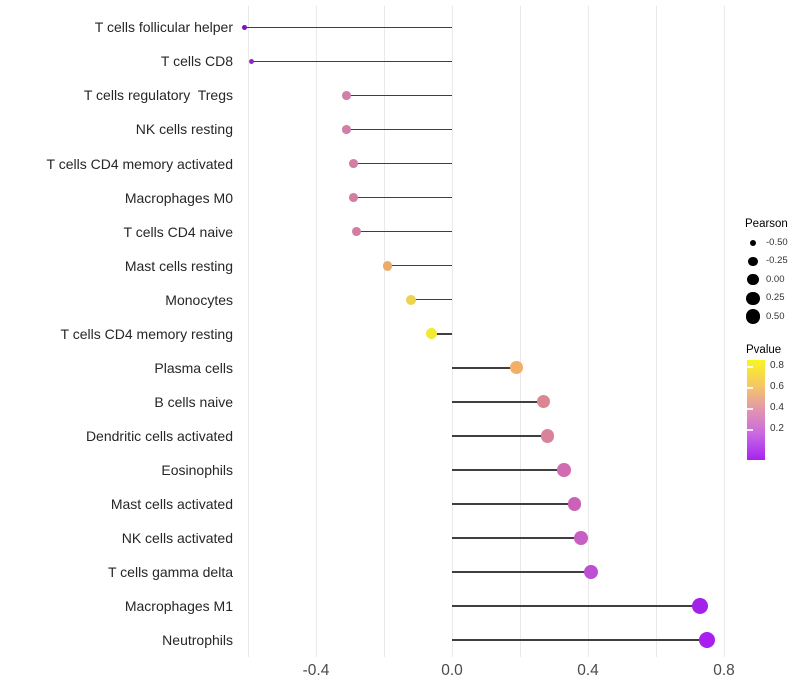  What do you see at coordinates (777, 261) in the screenshot?
I see `pearson-legend-label: -0.25` at bounding box center [777, 261].